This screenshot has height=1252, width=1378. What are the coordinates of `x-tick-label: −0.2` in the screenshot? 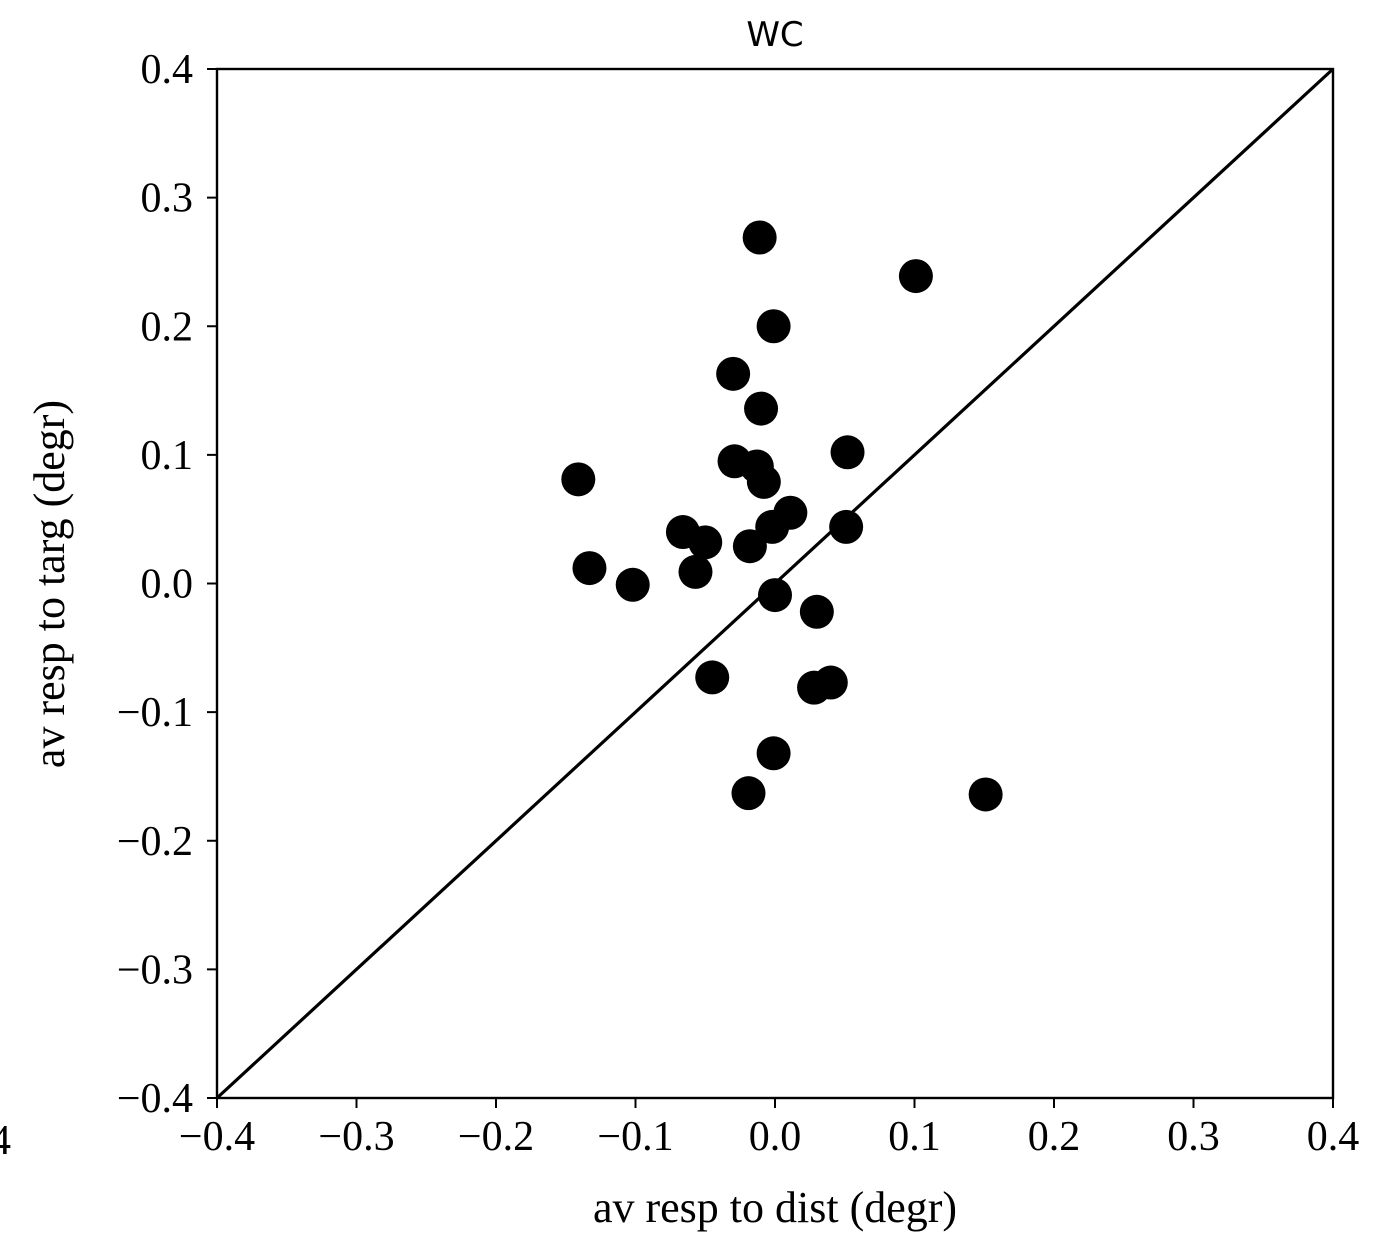 It's located at (496, 1137).